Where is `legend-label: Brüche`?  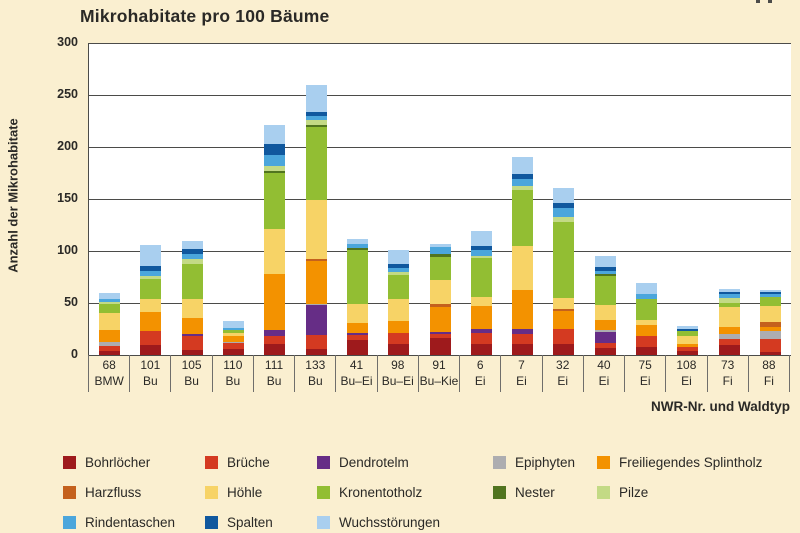
legend-label: Brüche is located at coordinates (248, 462).